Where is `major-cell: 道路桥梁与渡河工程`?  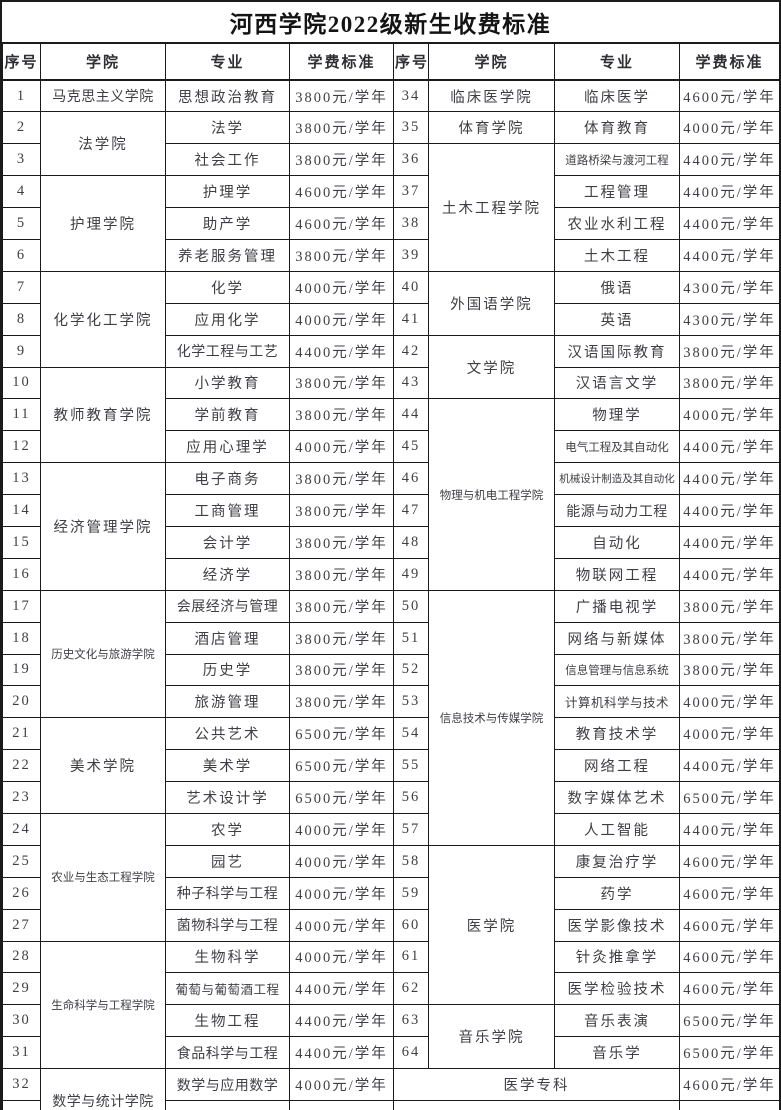 major-cell: 道路桥梁与渡河工程 is located at coordinates (617, 160).